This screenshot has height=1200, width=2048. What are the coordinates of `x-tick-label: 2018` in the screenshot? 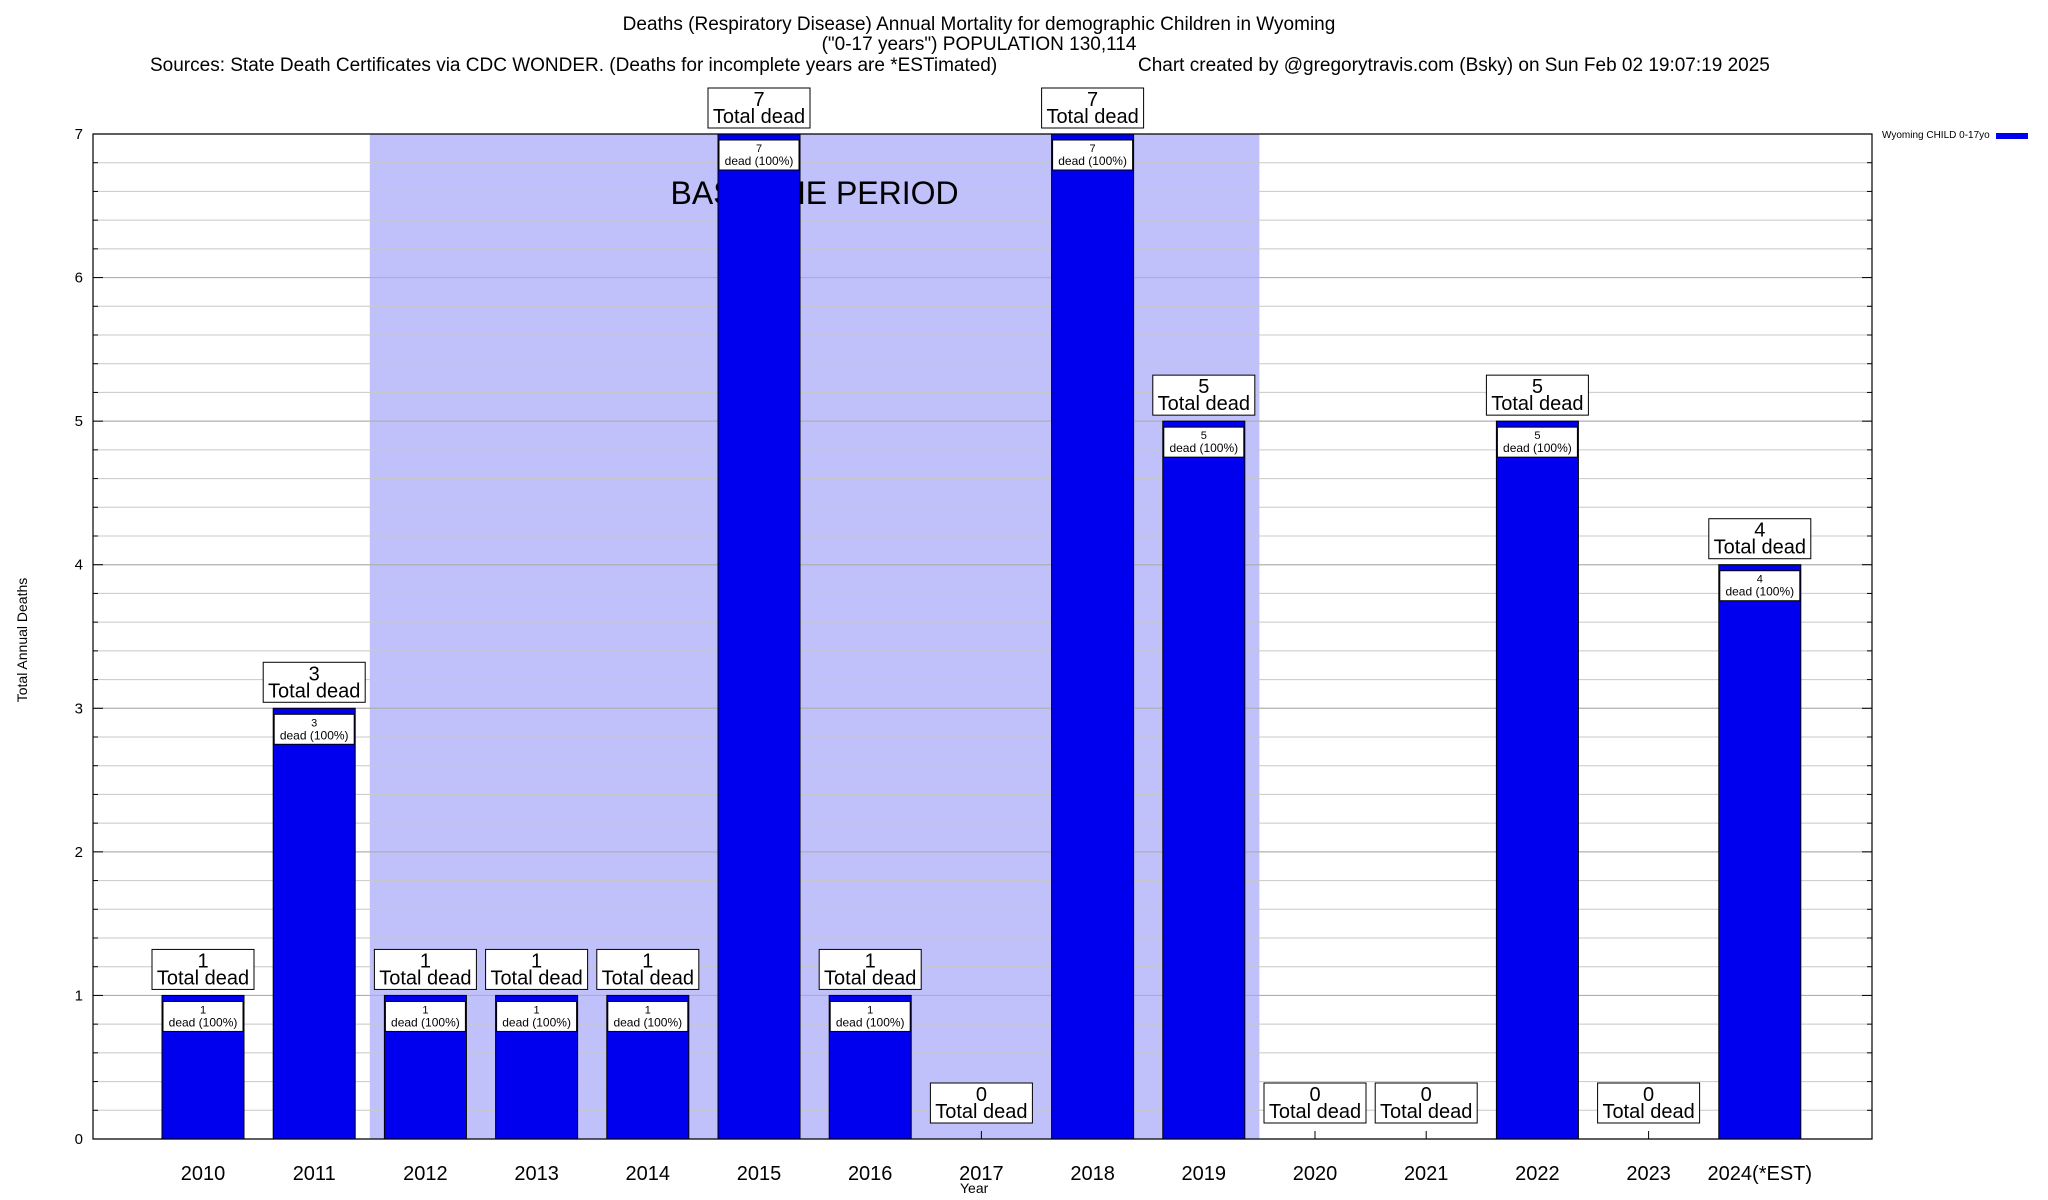 It's located at (1092, 1174).